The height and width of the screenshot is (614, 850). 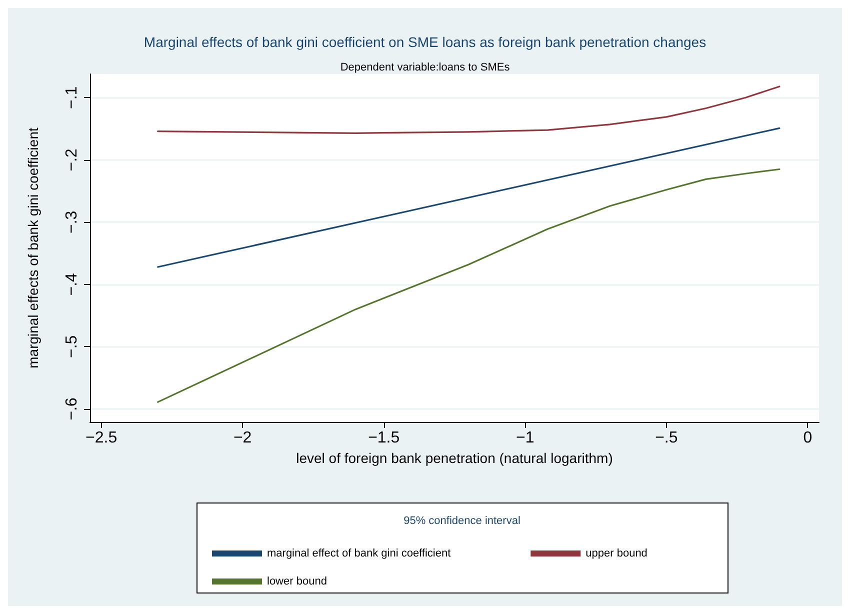 I want to click on legend-label: marginal effect of bank gini coefficient, so click(x=359, y=554).